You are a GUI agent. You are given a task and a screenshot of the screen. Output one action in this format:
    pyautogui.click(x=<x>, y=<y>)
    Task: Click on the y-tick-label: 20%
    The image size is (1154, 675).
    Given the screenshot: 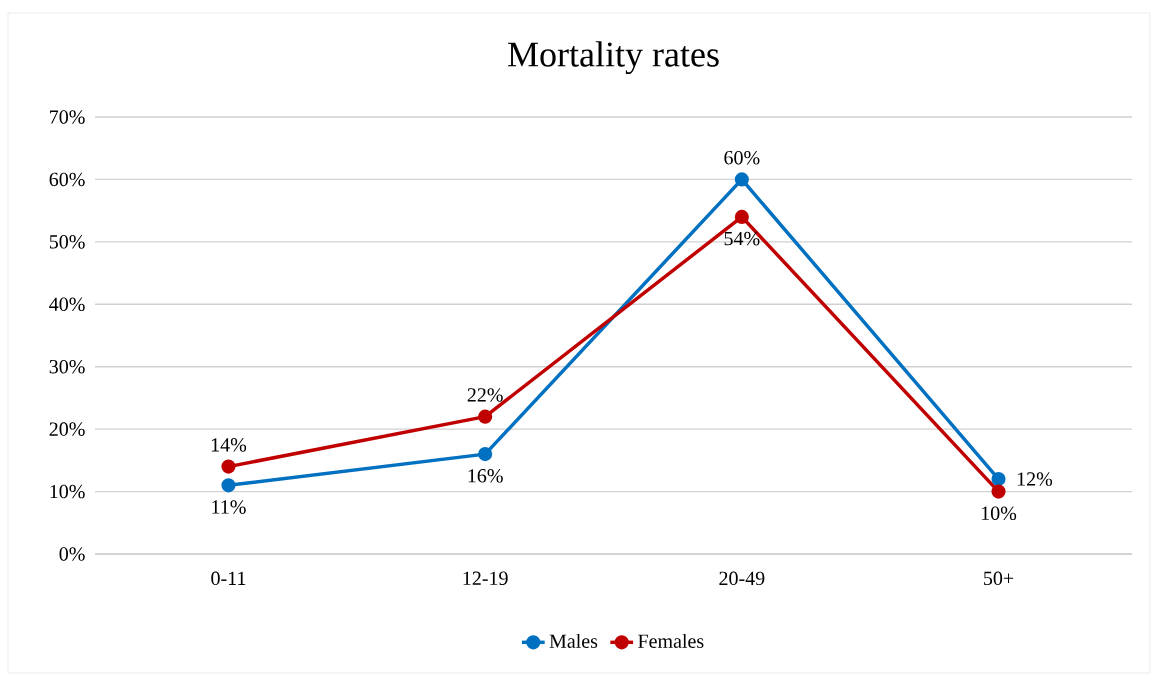 What is the action you would take?
    pyautogui.click(x=67, y=429)
    